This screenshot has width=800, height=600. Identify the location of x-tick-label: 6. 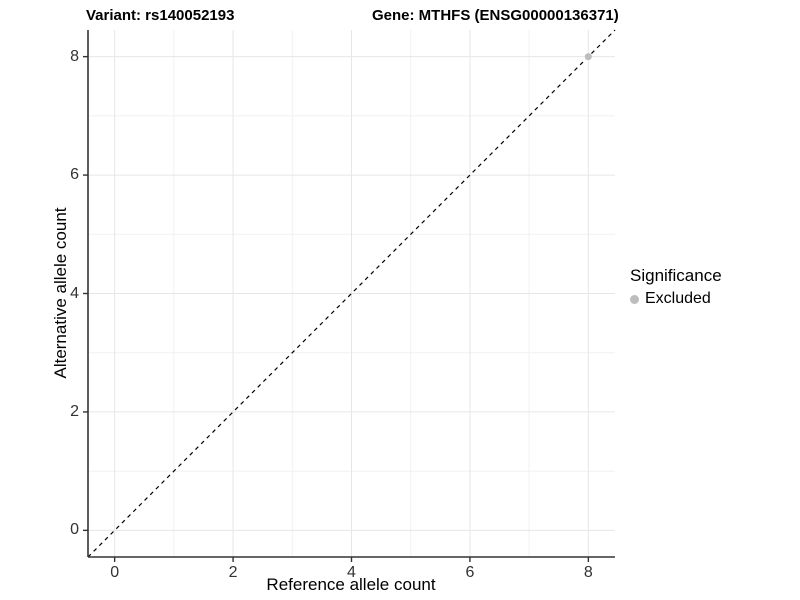
(470, 572).